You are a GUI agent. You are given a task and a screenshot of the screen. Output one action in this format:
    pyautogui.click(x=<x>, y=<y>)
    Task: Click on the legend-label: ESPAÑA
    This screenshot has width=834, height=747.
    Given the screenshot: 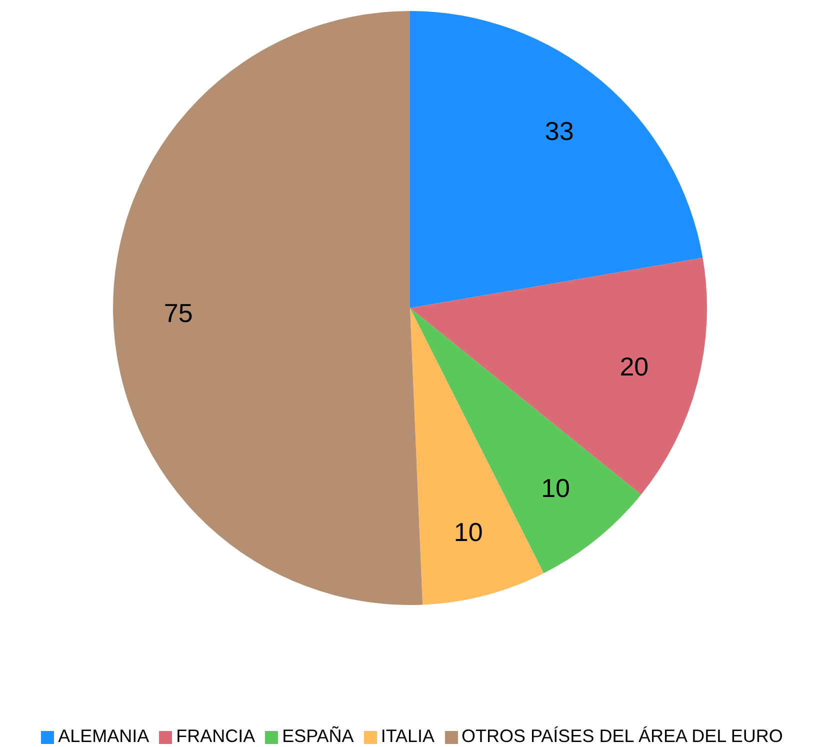 What is the action you would take?
    pyautogui.click(x=318, y=736)
    